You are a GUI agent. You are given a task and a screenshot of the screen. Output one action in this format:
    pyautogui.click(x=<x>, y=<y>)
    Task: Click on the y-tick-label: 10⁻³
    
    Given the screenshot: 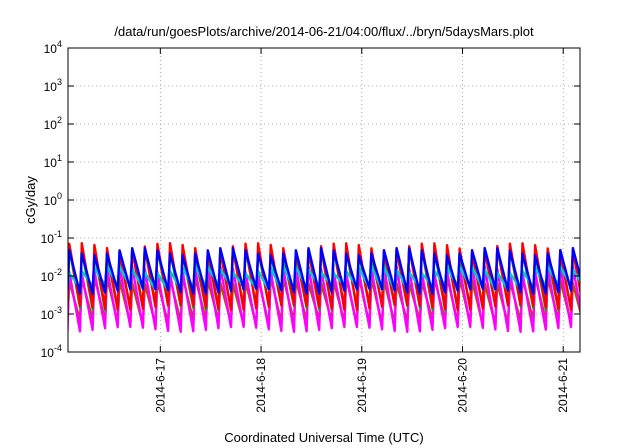 What is the action you would take?
    pyautogui.click(x=51, y=313)
    